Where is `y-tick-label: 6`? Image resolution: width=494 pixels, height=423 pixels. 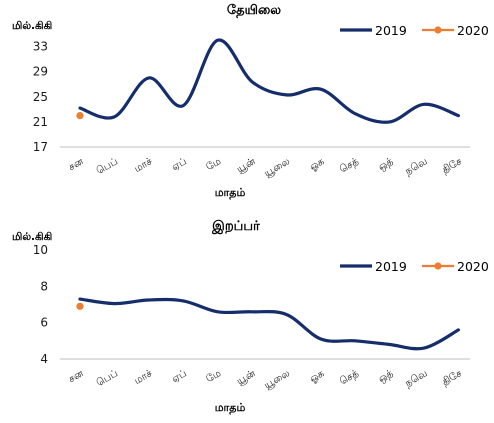 y-tick-label: 6 is located at coordinates (44, 323).